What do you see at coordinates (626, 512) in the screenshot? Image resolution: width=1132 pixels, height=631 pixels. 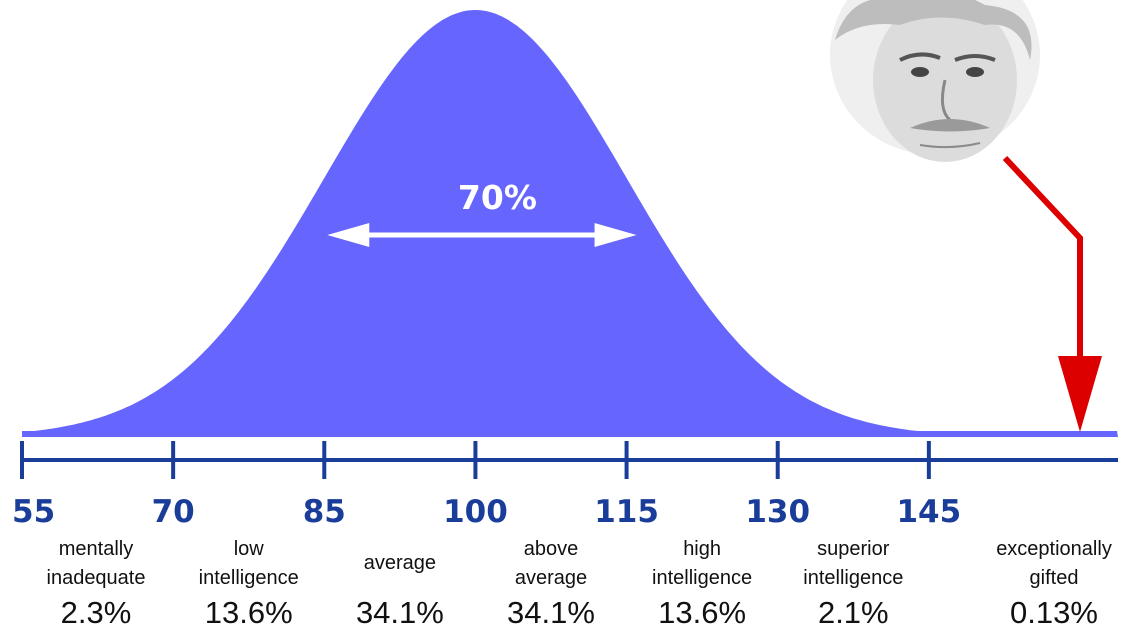 I see `tick-label-115: 115` at bounding box center [626, 512].